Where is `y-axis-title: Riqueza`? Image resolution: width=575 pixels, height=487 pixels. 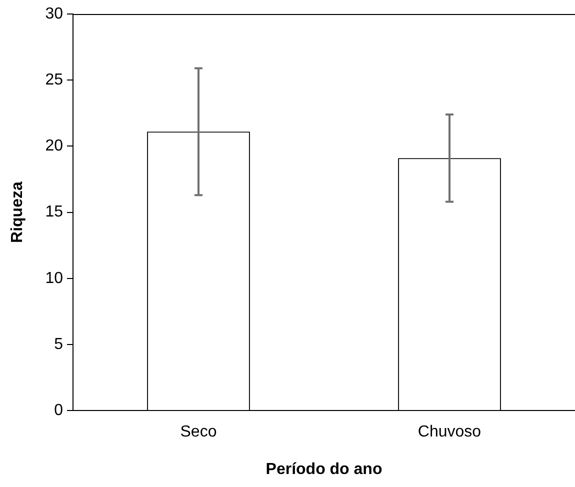
y-axis-title: Riqueza is located at coordinates (17, 212).